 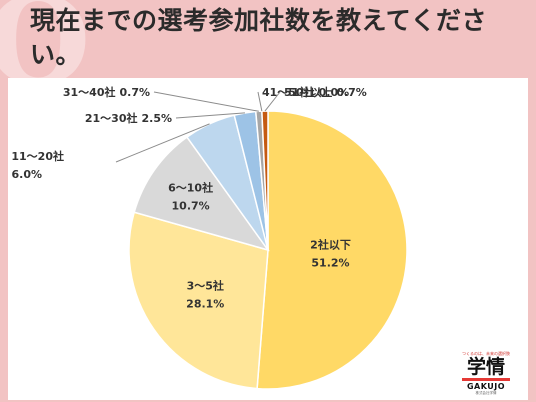 What do you see at coordinates (486, 353) in the screenshot?
I see `logo-tagline: つくるのは、未来の選択肢` at bounding box center [486, 353].